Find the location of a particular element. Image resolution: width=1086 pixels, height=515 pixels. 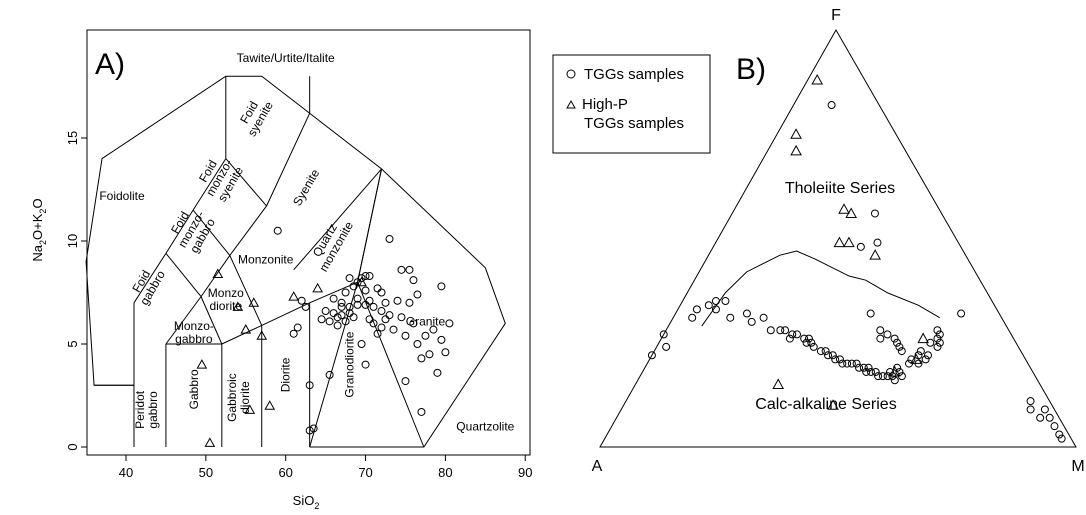

legend-box is located at coordinates (631, 104).